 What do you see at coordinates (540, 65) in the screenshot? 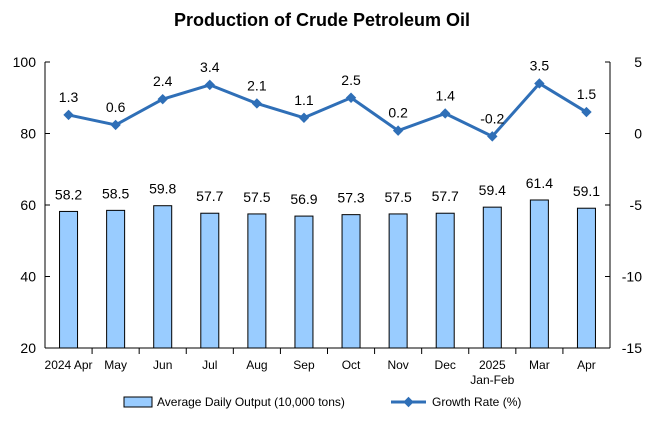
I see `growth-rate-label: 3.5` at bounding box center [540, 65].